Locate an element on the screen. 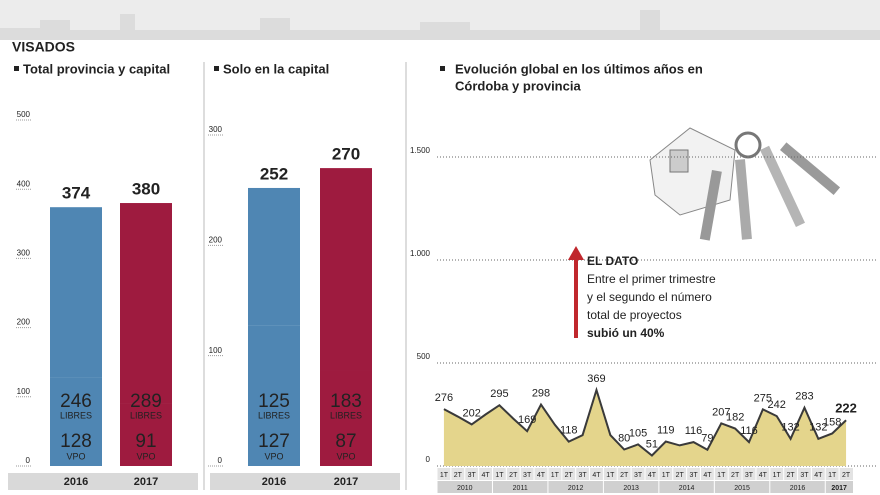  segment-value: 127 is located at coordinates (274, 441).